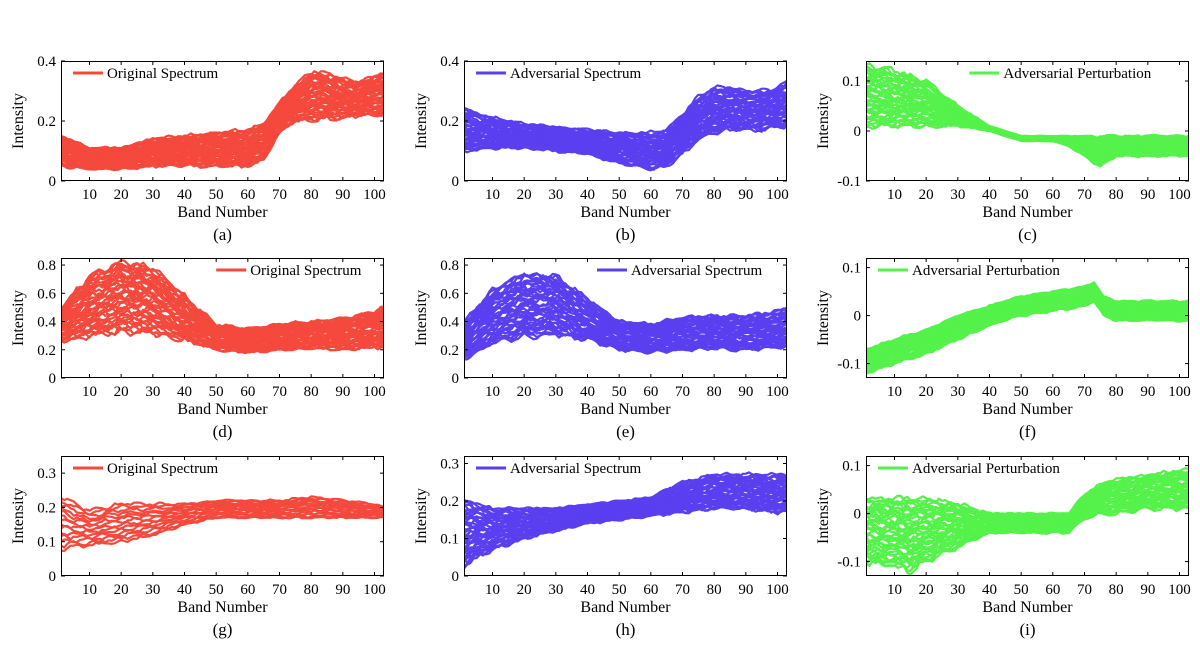 The height and width of the screenshot is (652, 1200). Describe the element at coordinates (306, 271) in the screenshot. I see `legend-label: Original Spectrum` at that location.